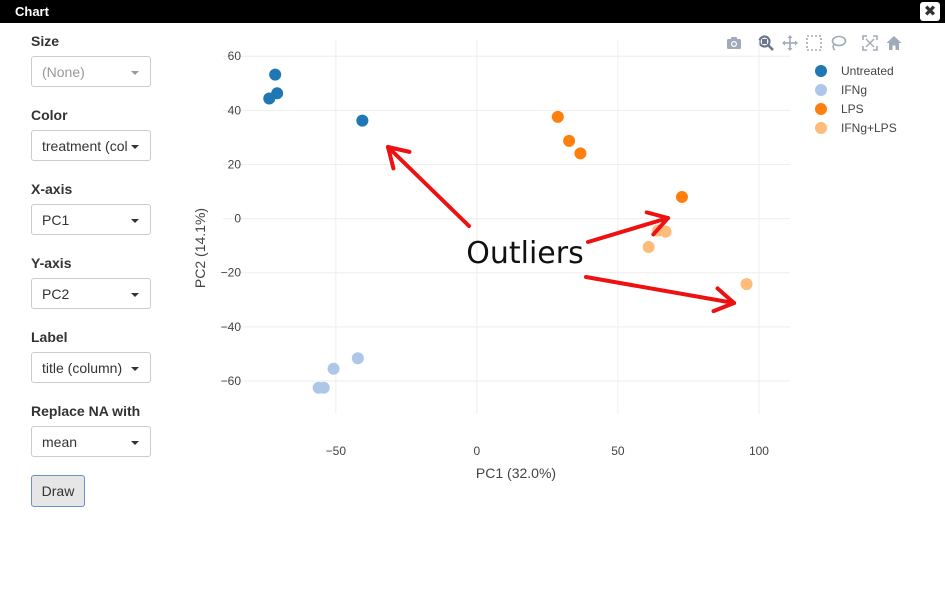 The image size is (945, 592). I want to click on camera-icon, so click(734, 43).